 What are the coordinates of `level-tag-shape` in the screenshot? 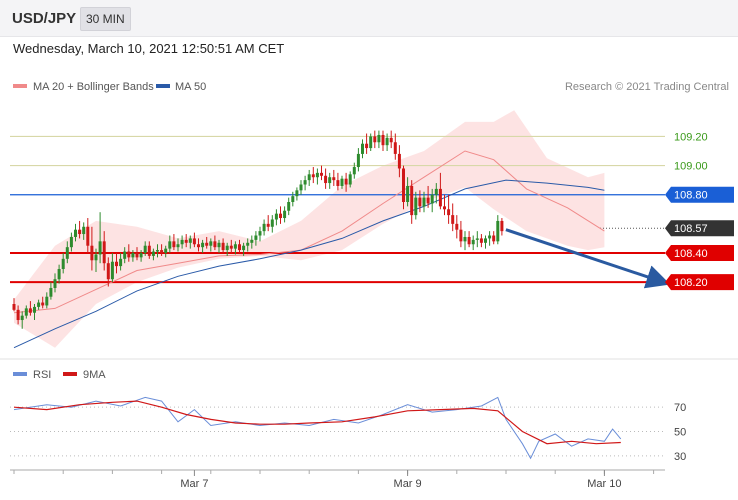 It's located at (699, 282).